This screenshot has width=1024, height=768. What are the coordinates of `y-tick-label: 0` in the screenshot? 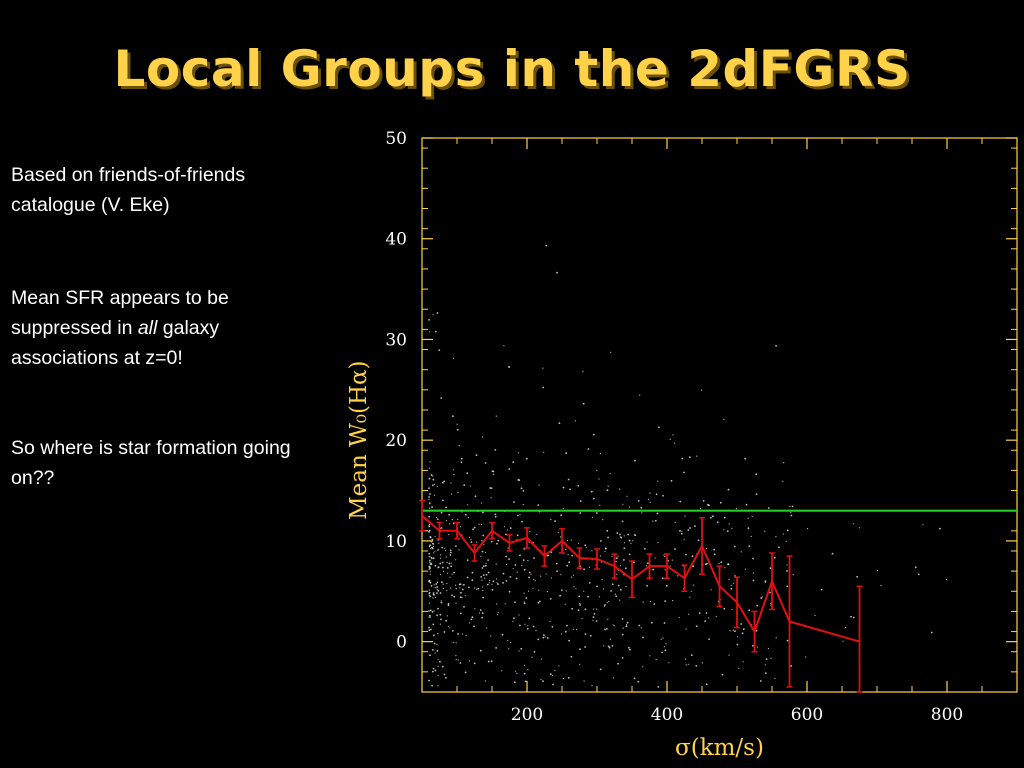 It's located at (401, 643).